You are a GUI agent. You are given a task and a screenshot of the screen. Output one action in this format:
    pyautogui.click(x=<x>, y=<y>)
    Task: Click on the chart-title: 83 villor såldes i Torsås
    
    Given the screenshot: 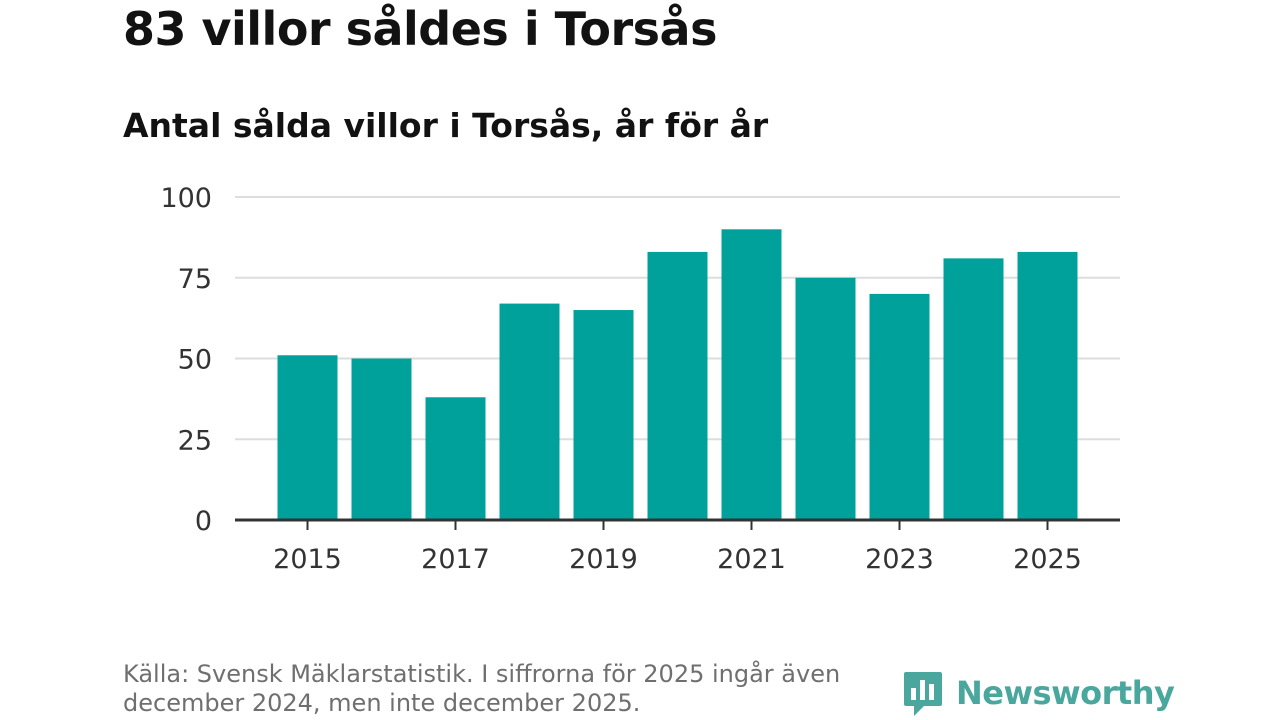 What is the action you would take?
    pyautogui.click(x=420, y=29)
    